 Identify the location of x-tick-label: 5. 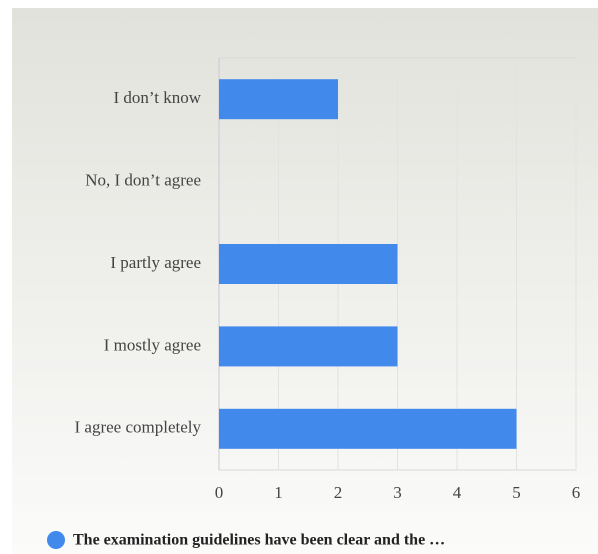
(516, 492).